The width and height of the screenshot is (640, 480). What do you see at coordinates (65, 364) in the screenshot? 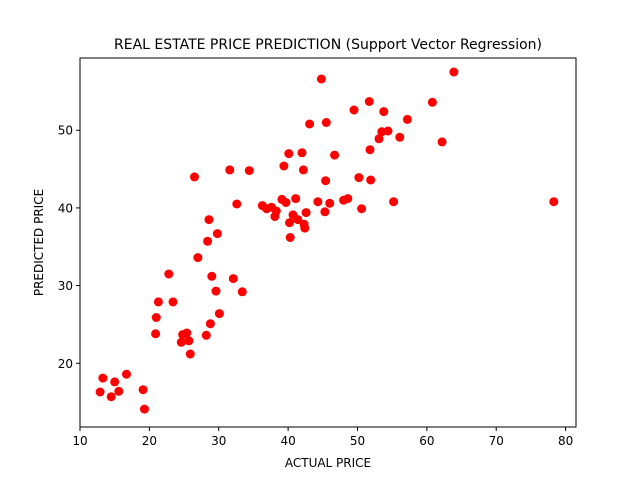
I see `y-tick-label: 20` at bounding box center [65, 364].